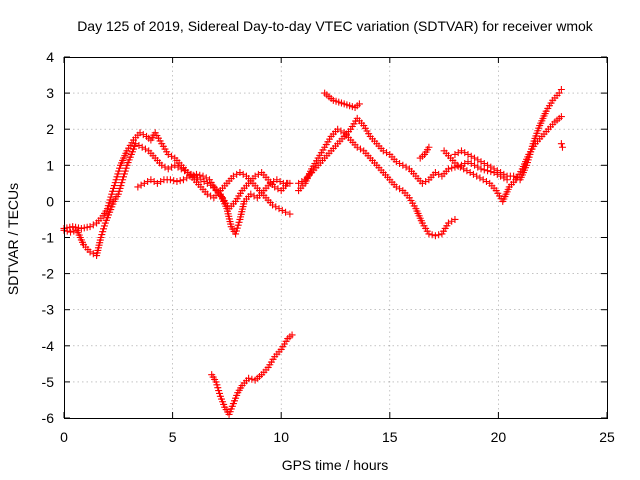 The height and width of the screenshot is (480, 640). Describe the element at coordinates (342, 100) in the screenshot. I see `series-track-g` at that location.